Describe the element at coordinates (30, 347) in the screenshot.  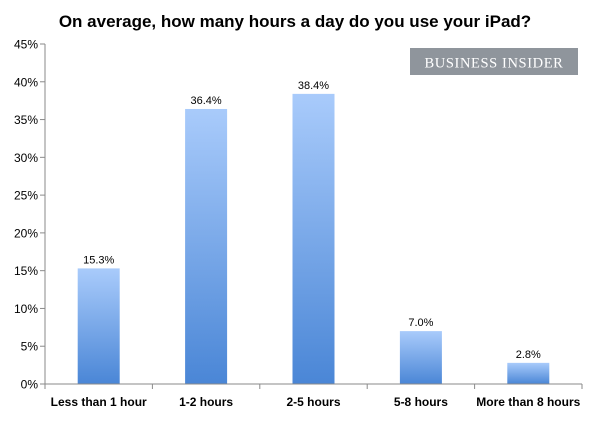
I see `y-tick-label: 5%` at that location.